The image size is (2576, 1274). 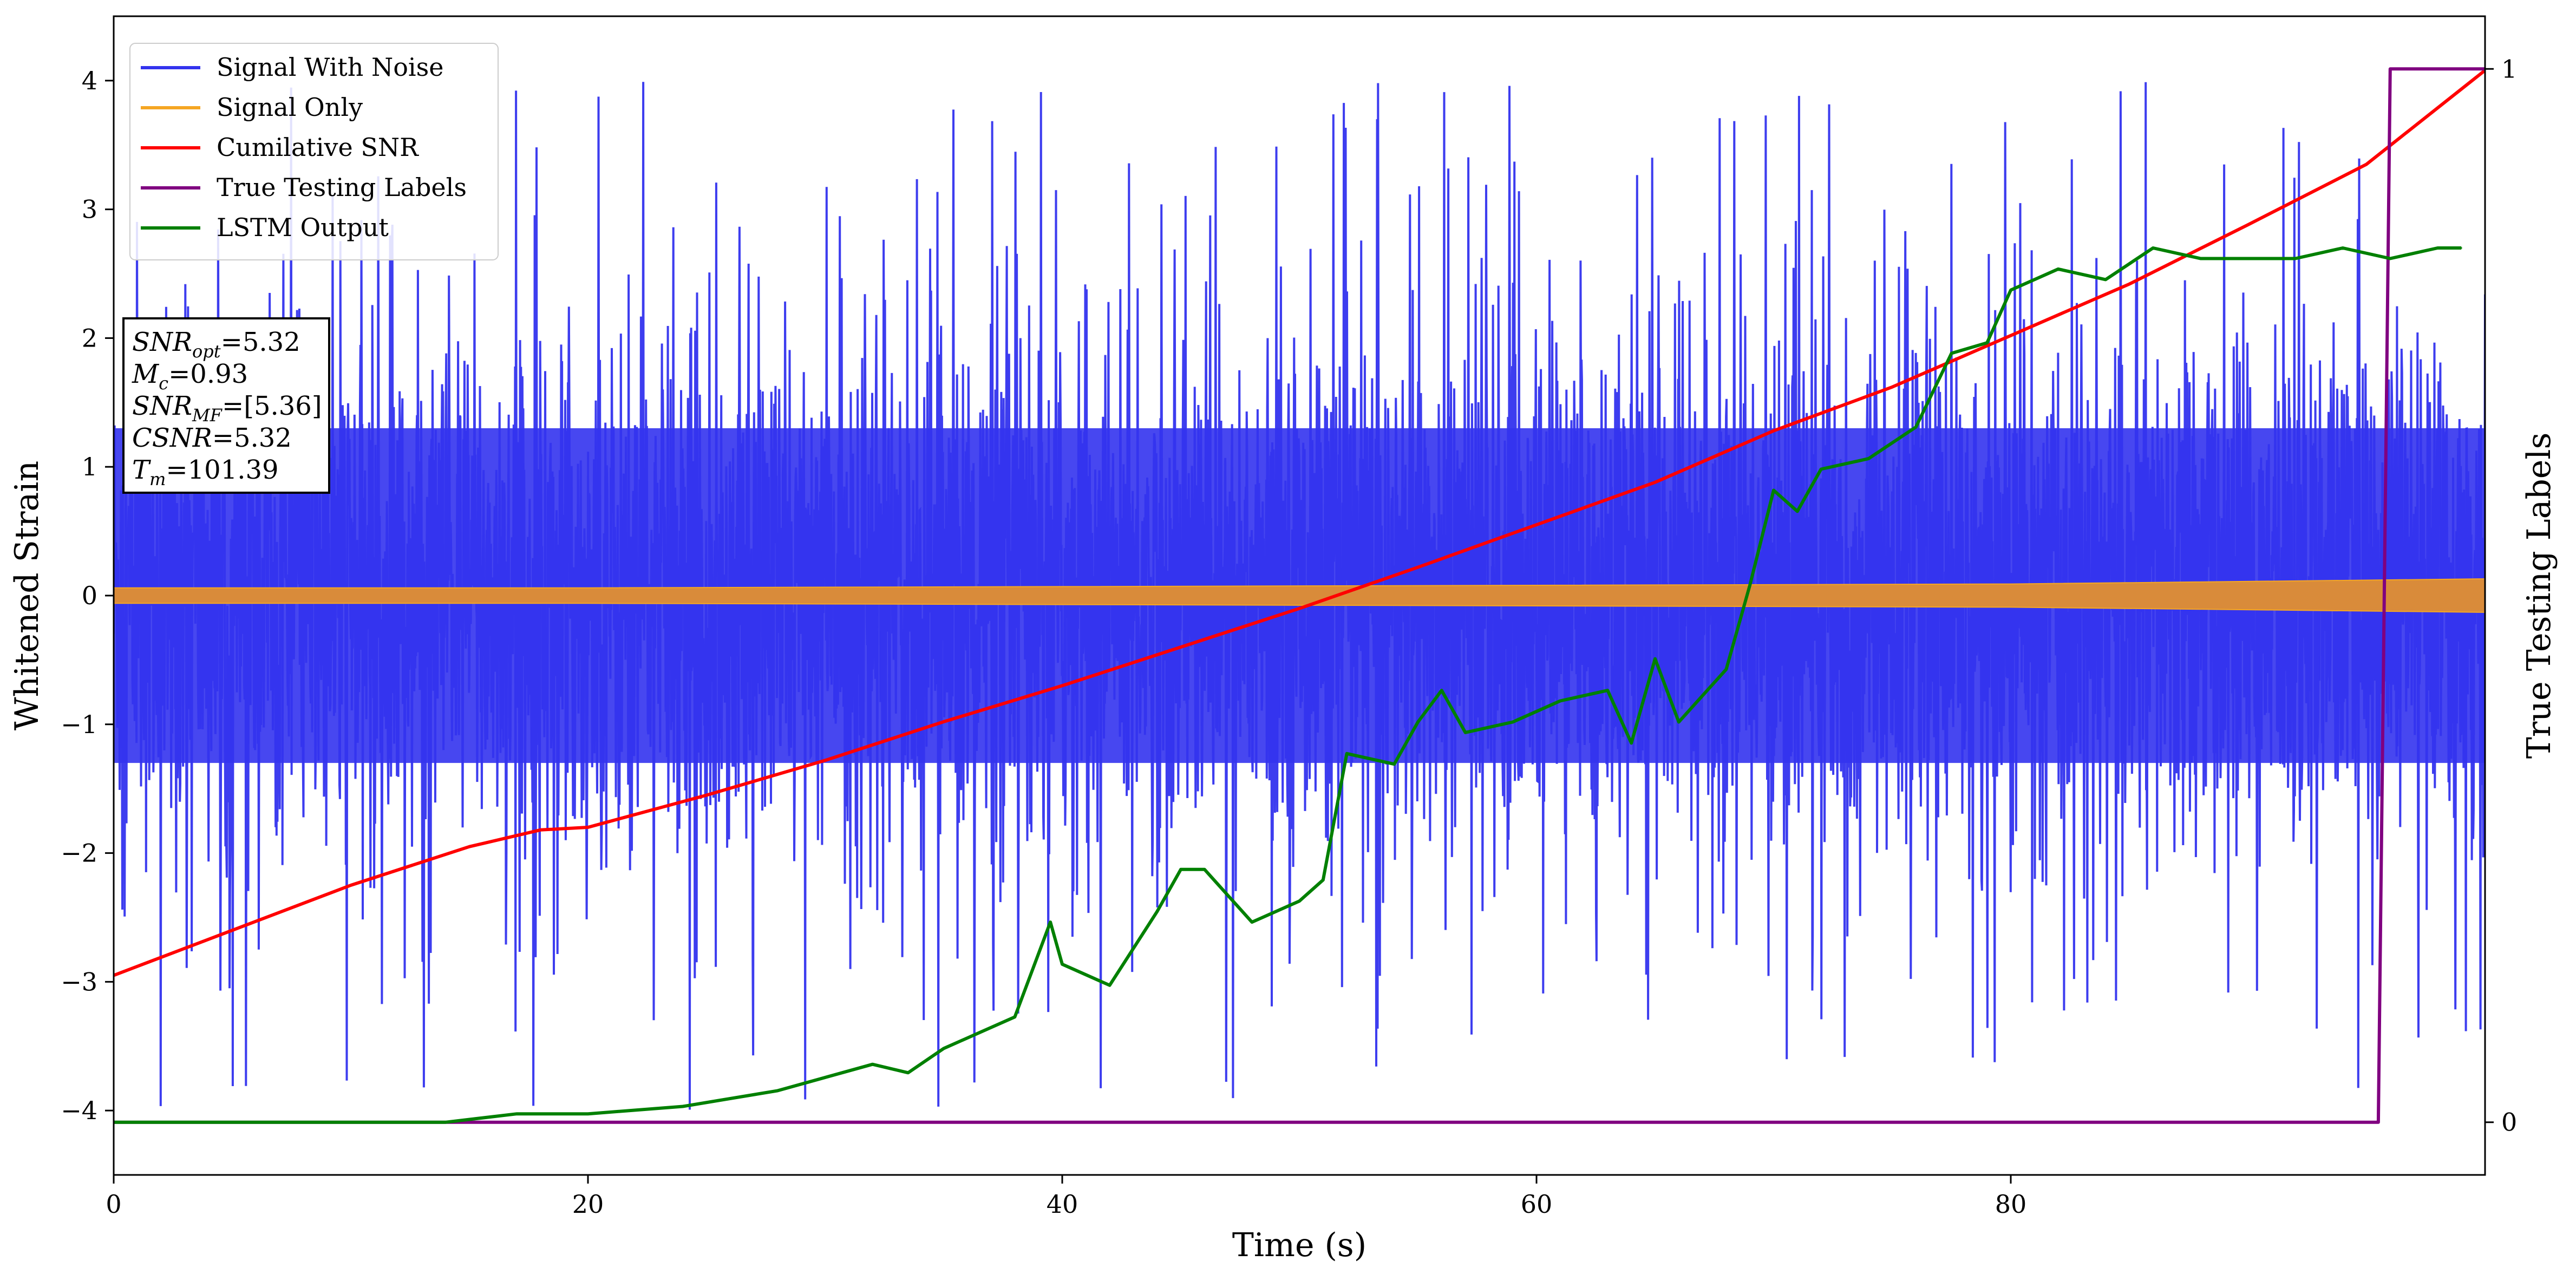 What do you see at coordinates (90, 466) in the screenshot?
I see `y-tick-label: 1` at bounding box center [90, 466].